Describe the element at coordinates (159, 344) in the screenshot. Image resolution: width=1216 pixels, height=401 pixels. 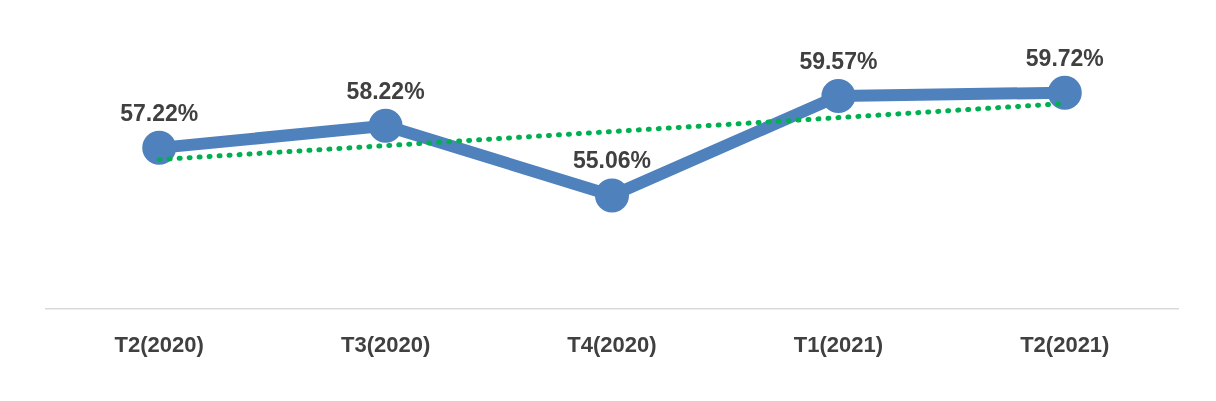
I see `x-tick-label: T2(2020)` at that location.